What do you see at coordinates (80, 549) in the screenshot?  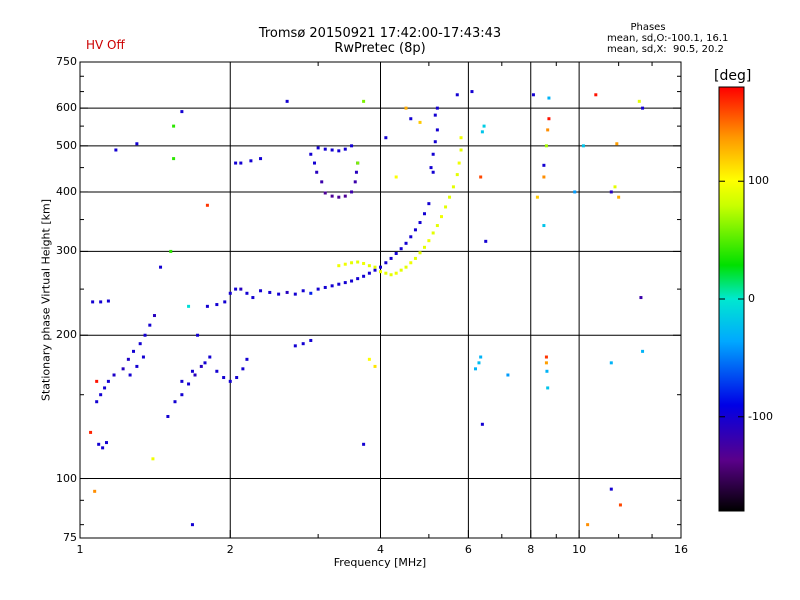 I see `x-tick-label: 1` at bounding box center [80, 549].